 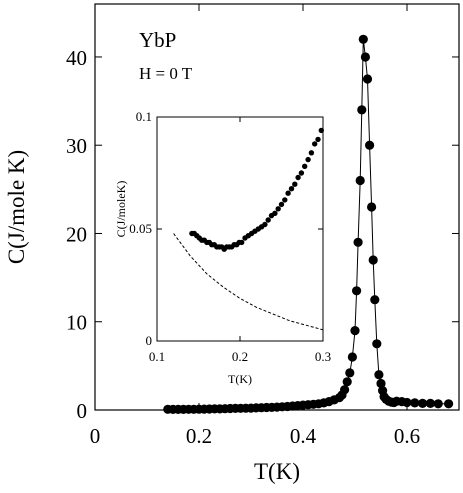 I want to click on y-tick-label: 10, so click(x=76, y=323).